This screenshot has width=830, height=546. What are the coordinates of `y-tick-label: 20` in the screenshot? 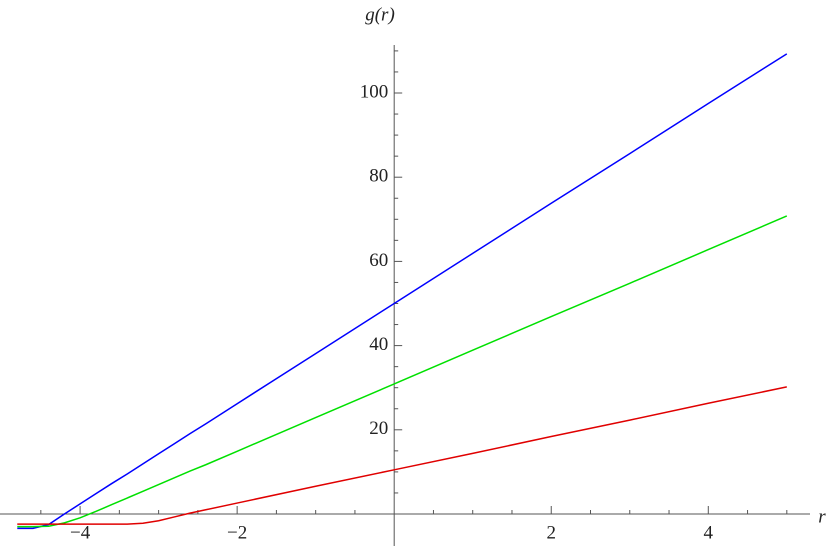 It's located at (378, 428).